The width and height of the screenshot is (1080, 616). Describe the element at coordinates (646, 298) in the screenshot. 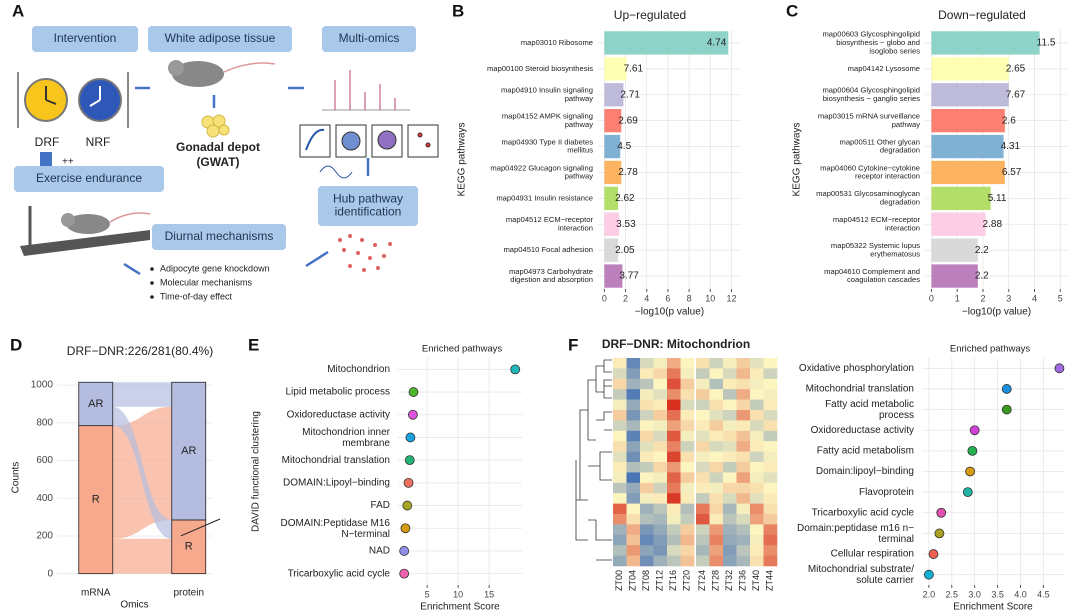

I see `x-tick-label: 4` at that location.